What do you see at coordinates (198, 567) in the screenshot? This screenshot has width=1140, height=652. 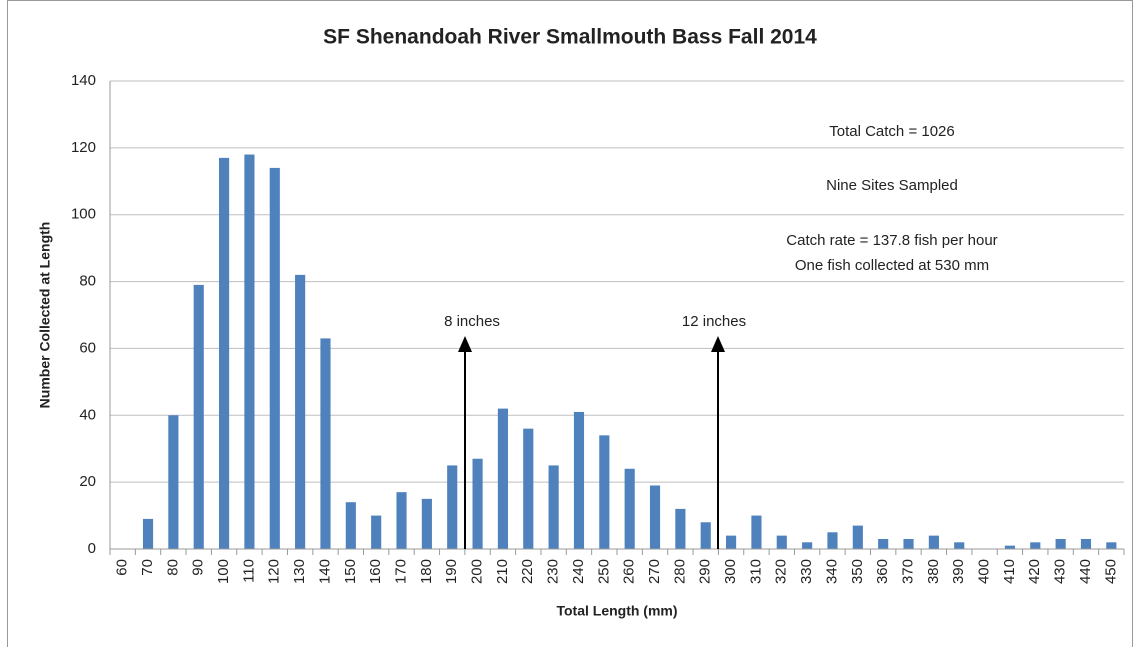 I see `x-tick-label: 90` at bounding box center [198, 567].